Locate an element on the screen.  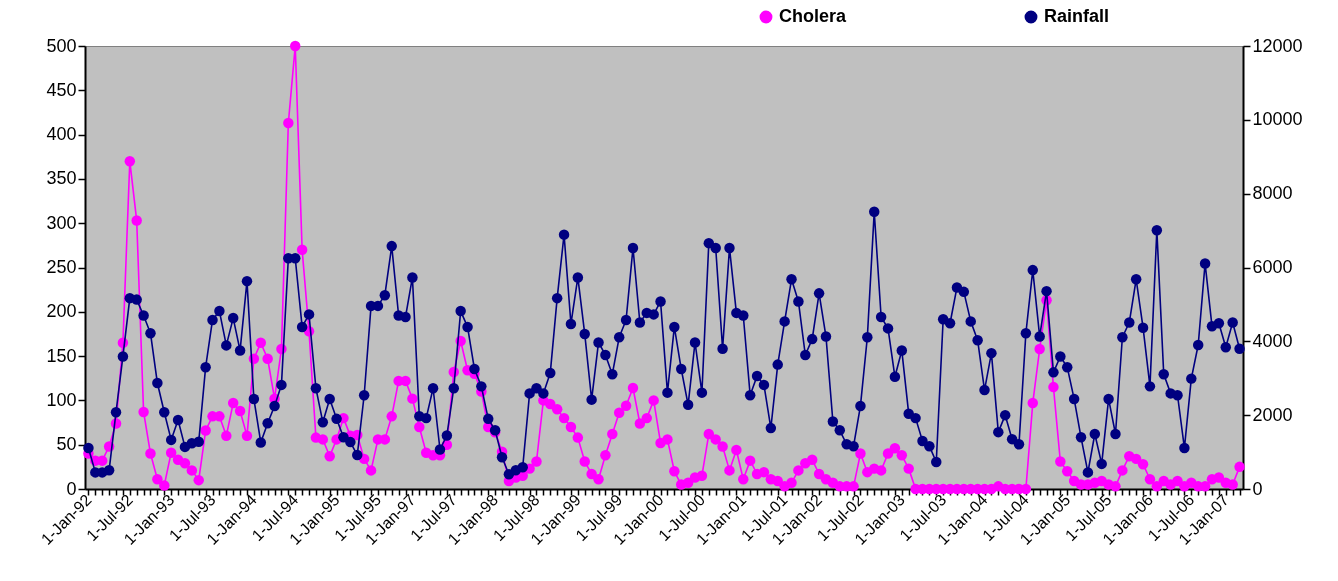
y2-tick-label: 2000 is located at coordinates (1272, 414).